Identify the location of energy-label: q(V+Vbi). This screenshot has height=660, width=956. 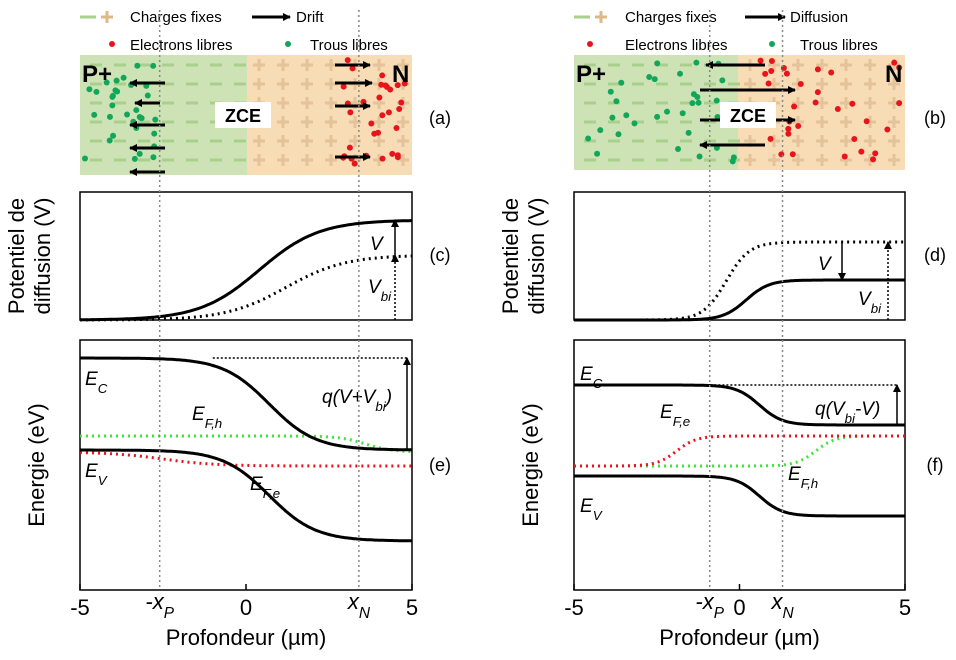
(357, 400).